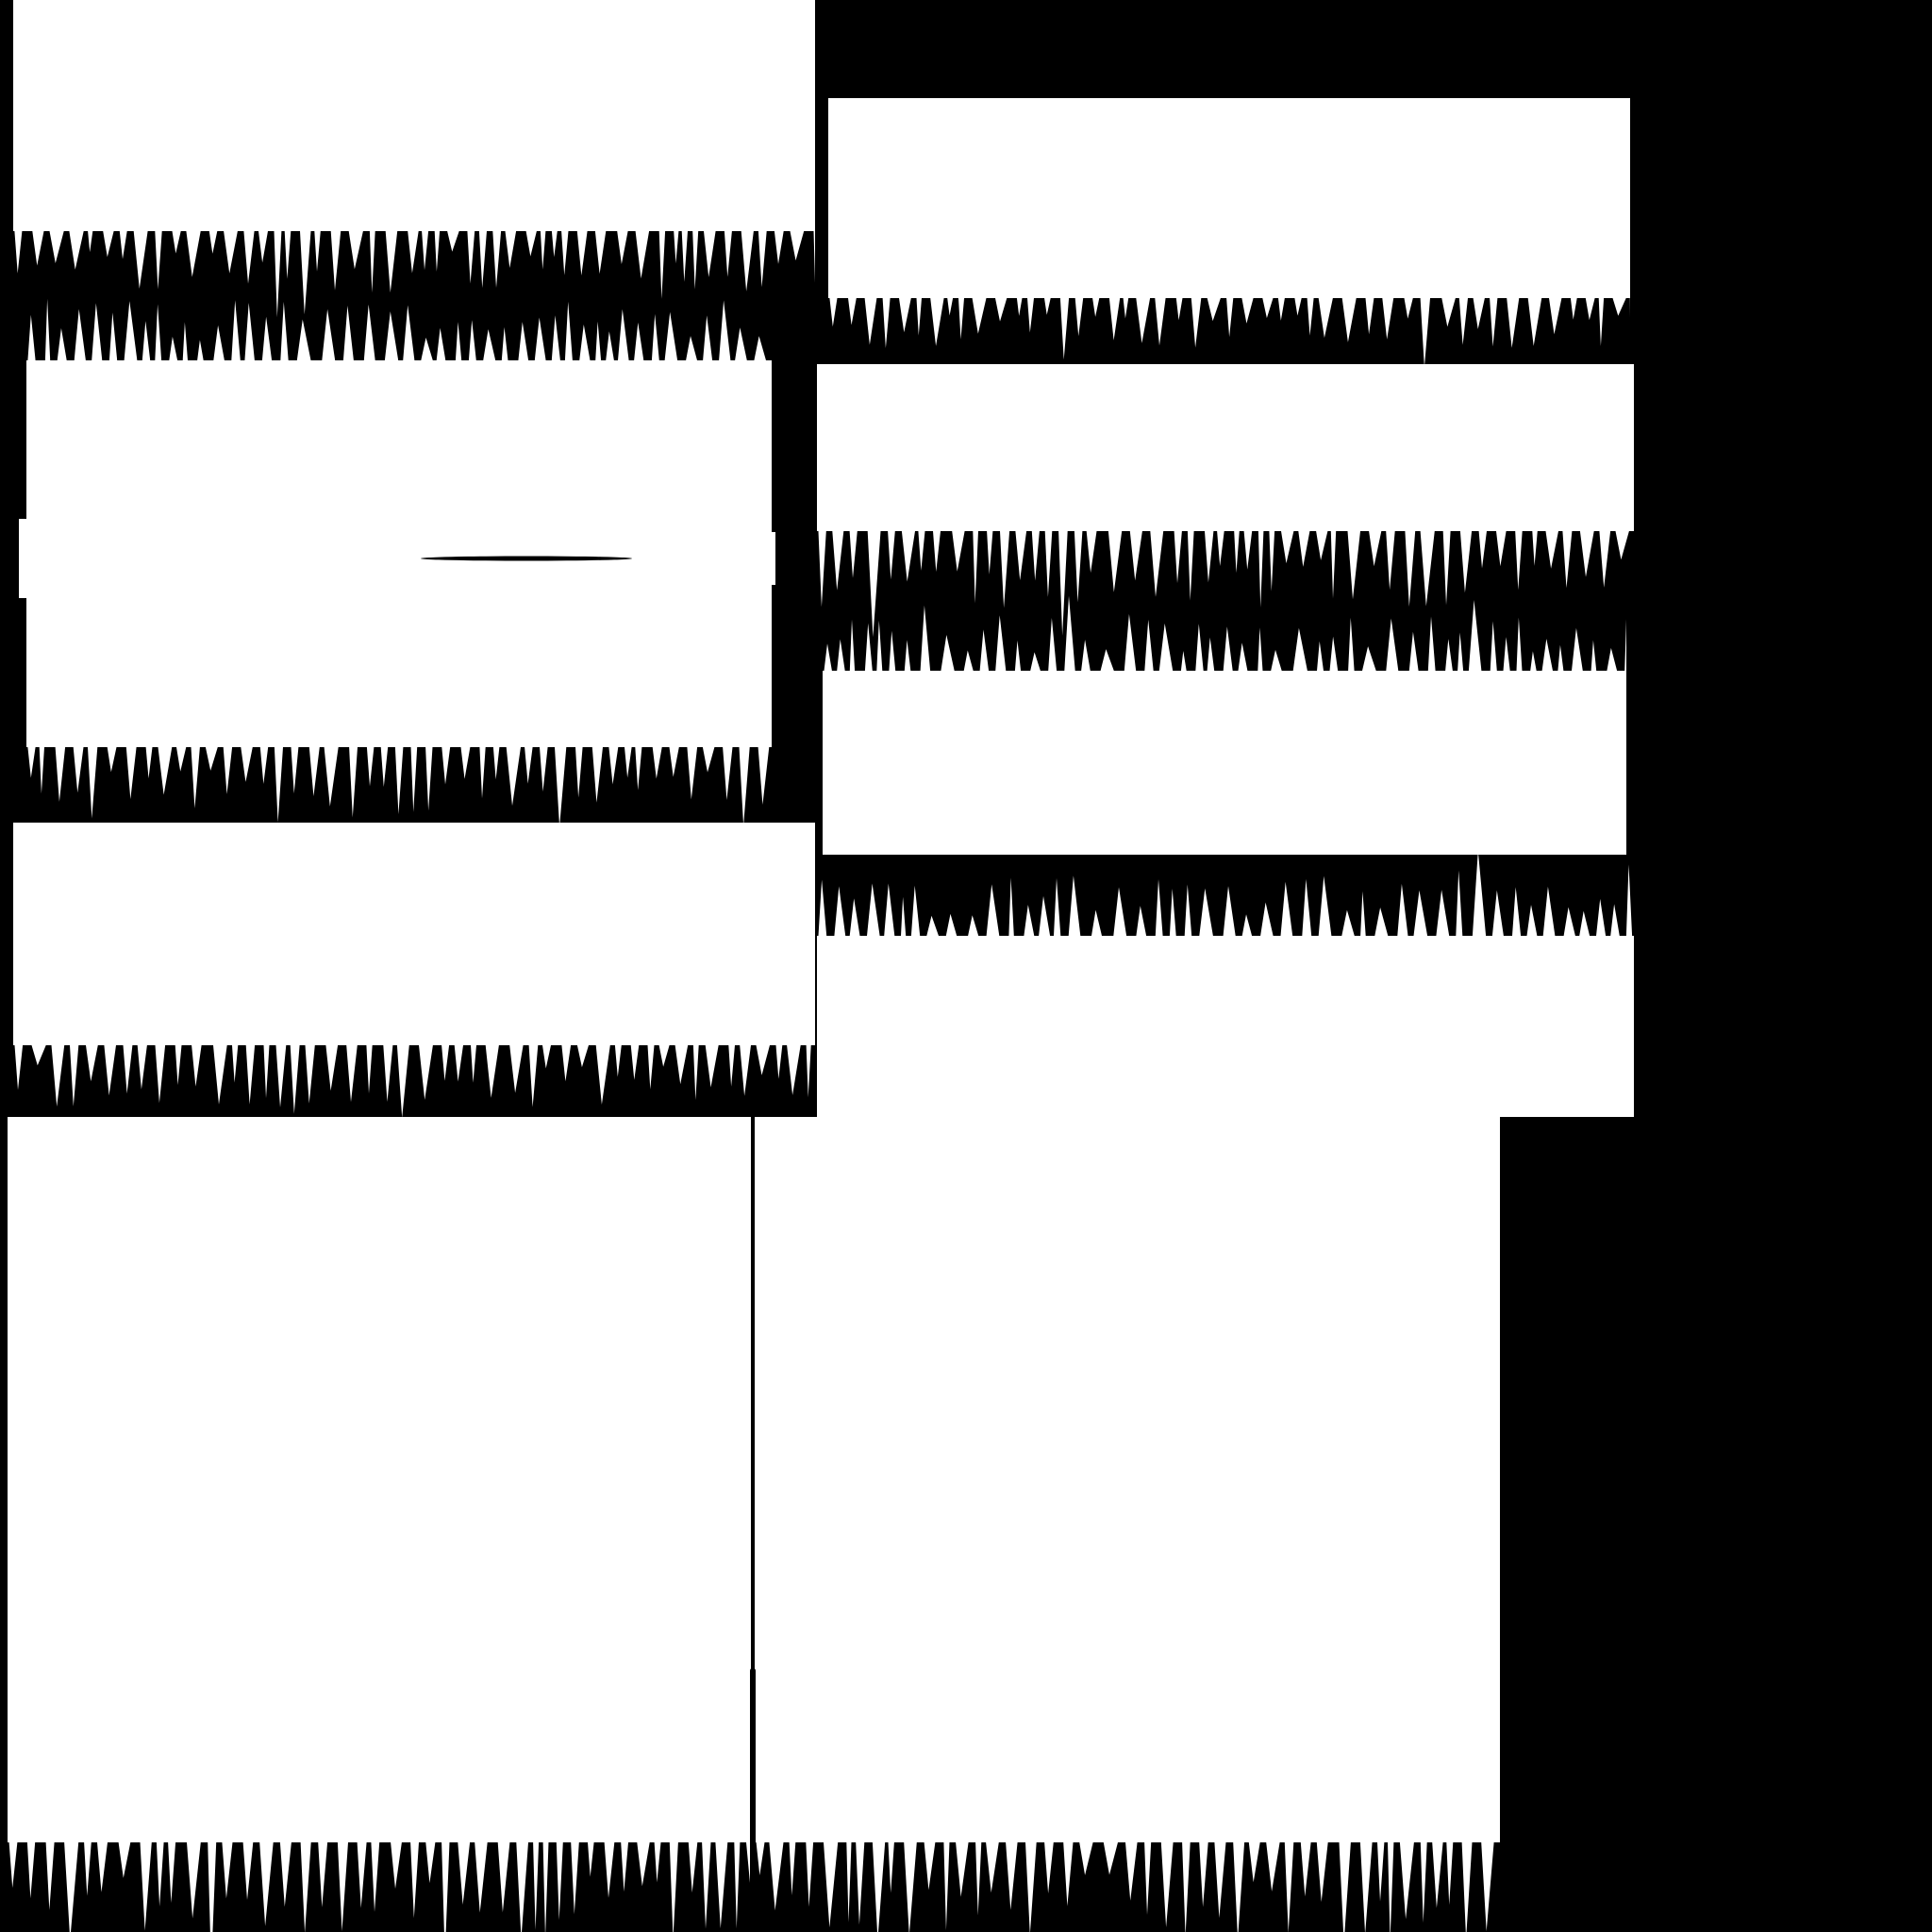 This screenshot has height=1932, width=1932. I want to click on right-notch-bar, so click(773, 558).